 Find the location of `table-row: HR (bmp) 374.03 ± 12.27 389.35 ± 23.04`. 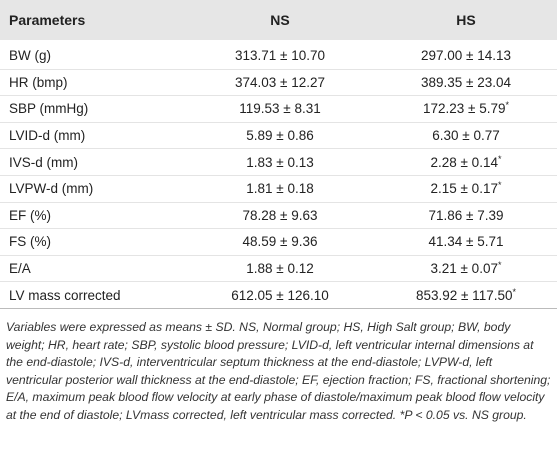

table-row: HR (bmp) 374.03 ± 12.27 389.35 ± 23.04 is located at coordinates (278, 83).